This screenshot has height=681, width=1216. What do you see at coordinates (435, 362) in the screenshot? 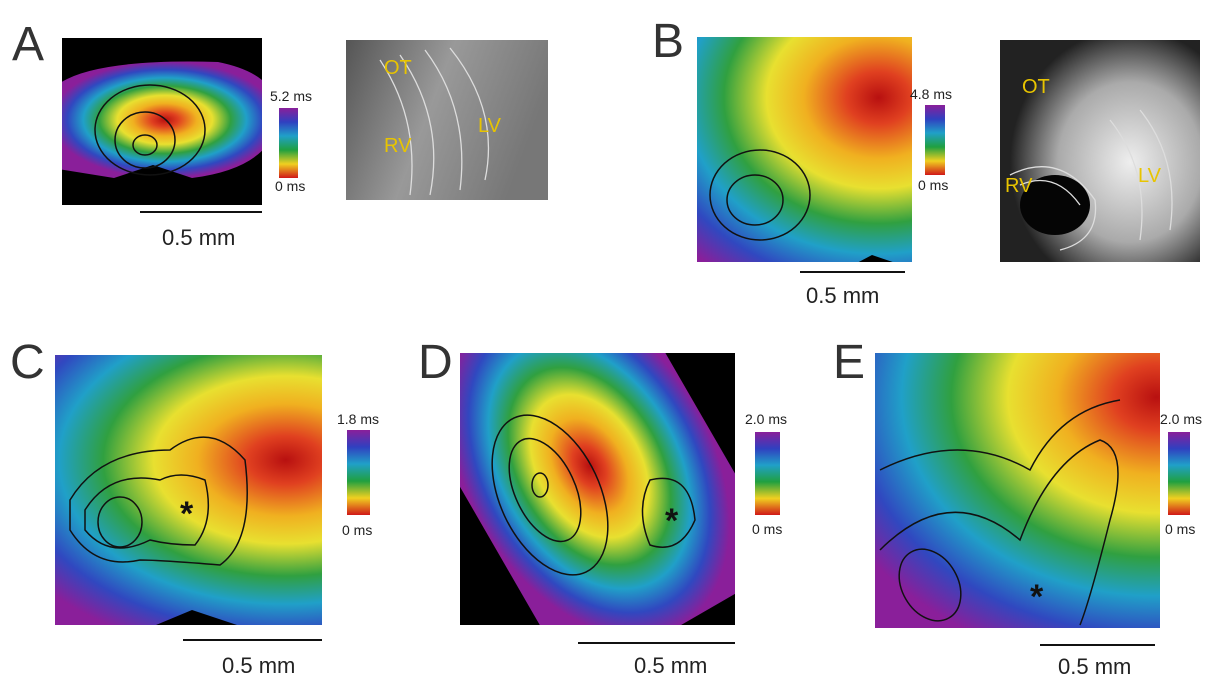
I see `panel-label: D` at bounding box center [435, 362].